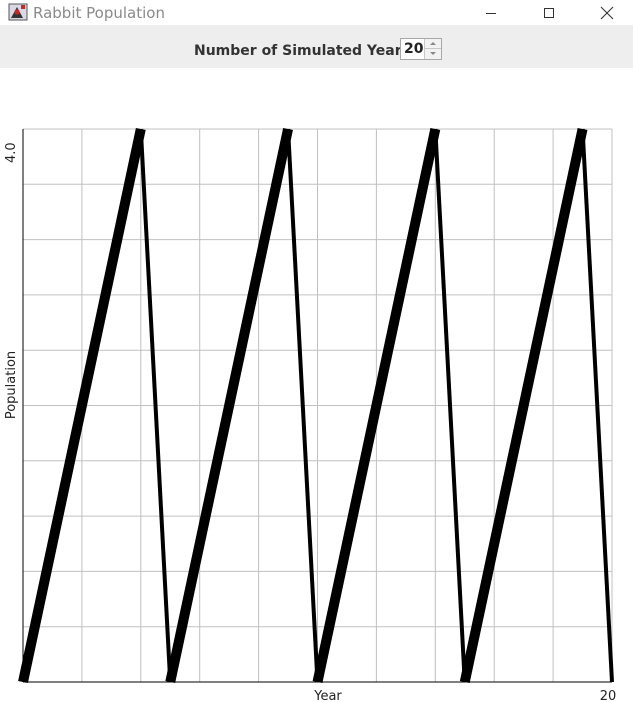 The height and width of the screenshot is (702, 633). I want to click on maximize-button, so click(549, 12).